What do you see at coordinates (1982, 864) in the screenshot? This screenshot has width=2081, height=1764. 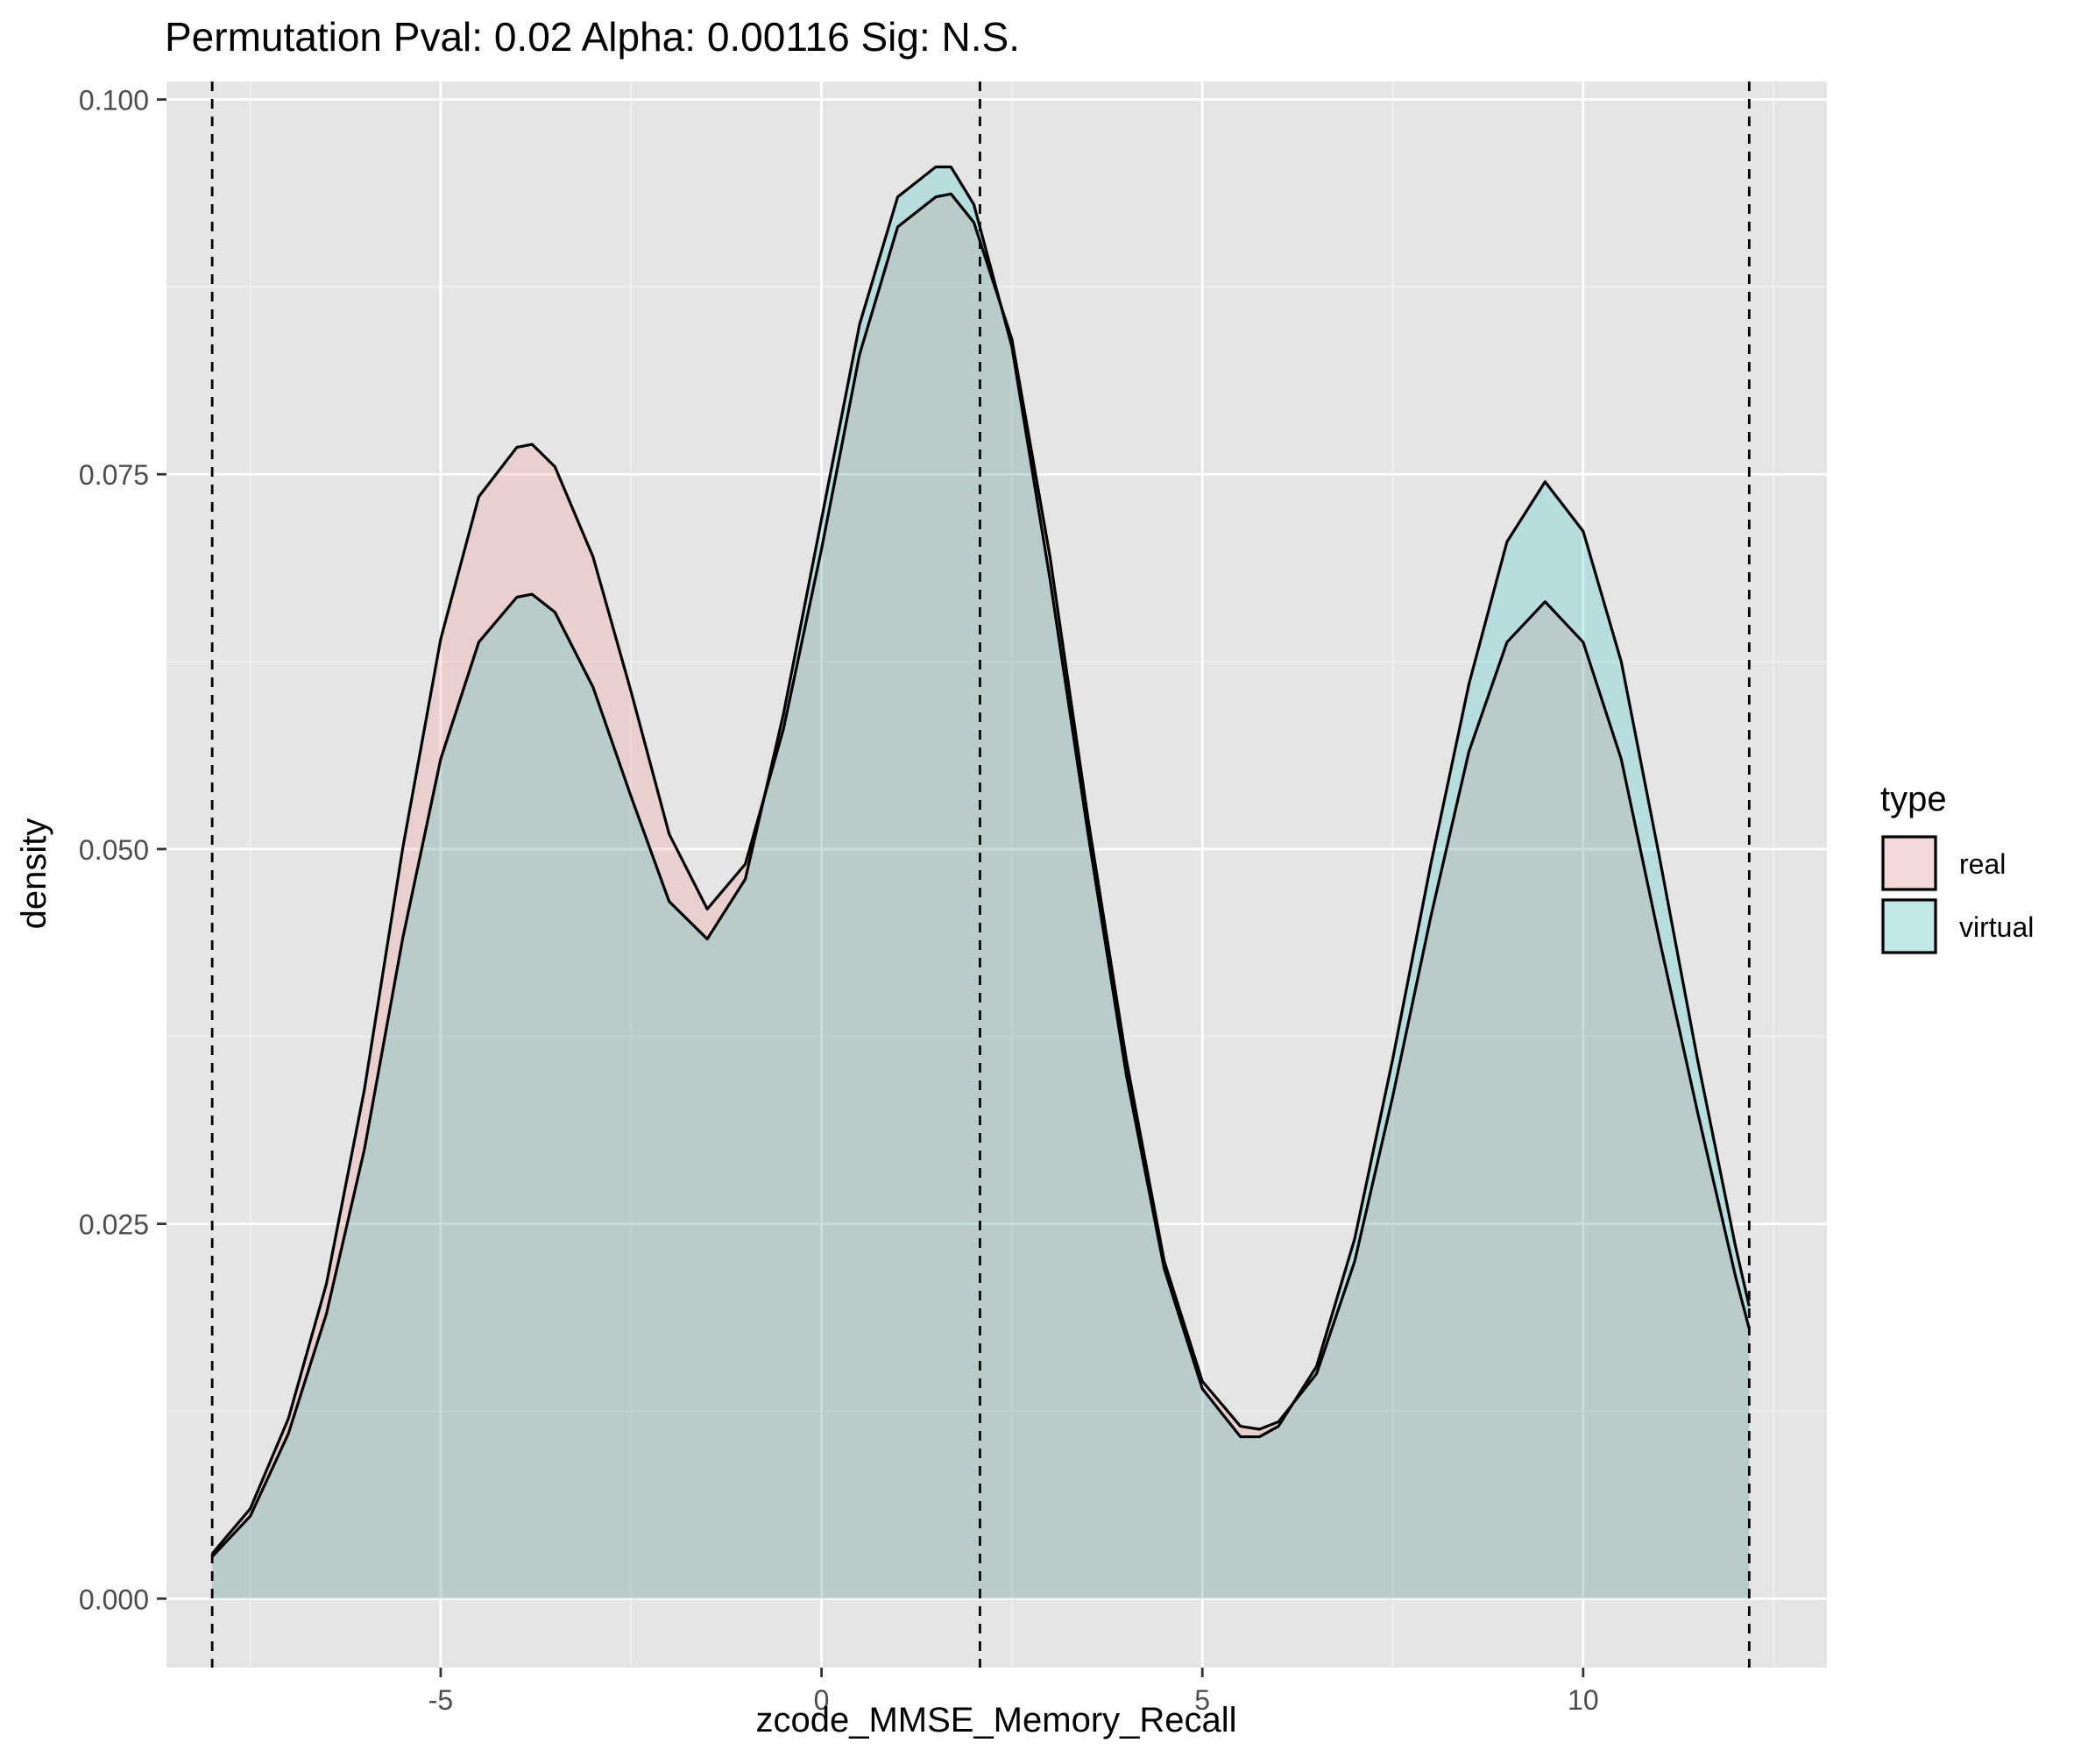 I see `legend-label-real: real` at bounding box center [1982, 864].